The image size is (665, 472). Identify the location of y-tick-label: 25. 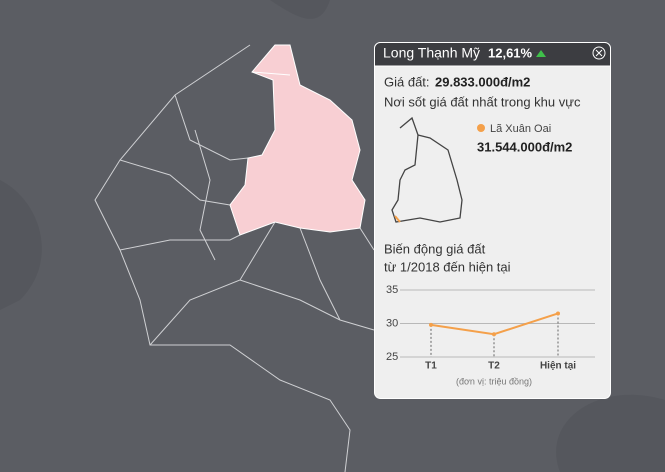
(392, 357).